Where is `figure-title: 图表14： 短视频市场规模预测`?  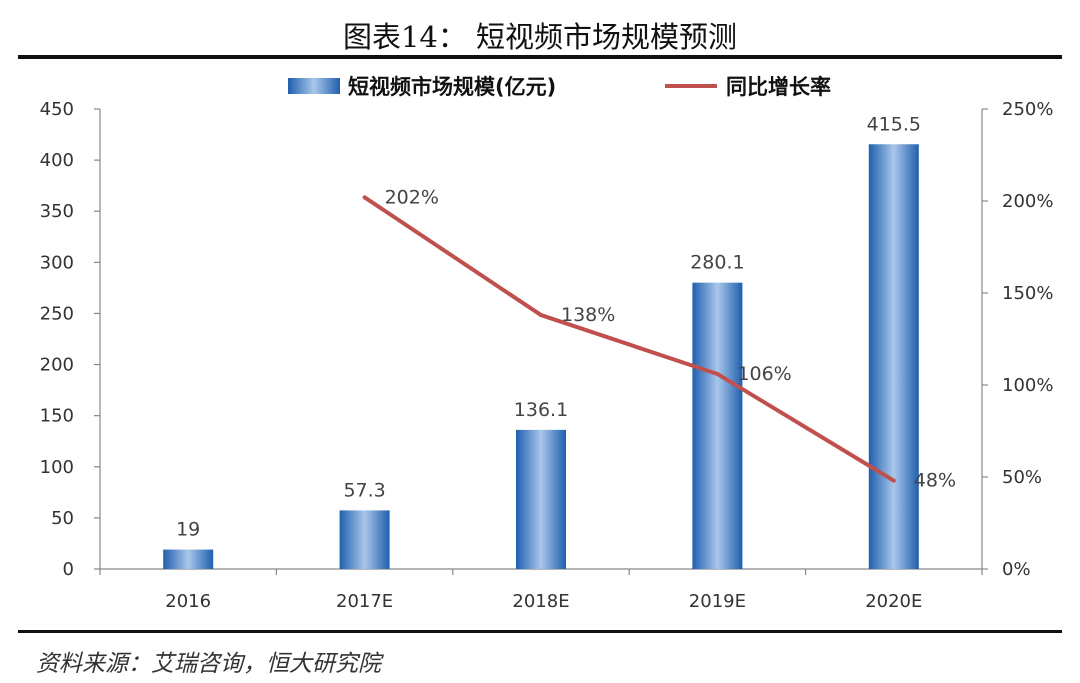
figure-title: 图表14： 短视频市场规模预测 is located at coordinates (540, 37).